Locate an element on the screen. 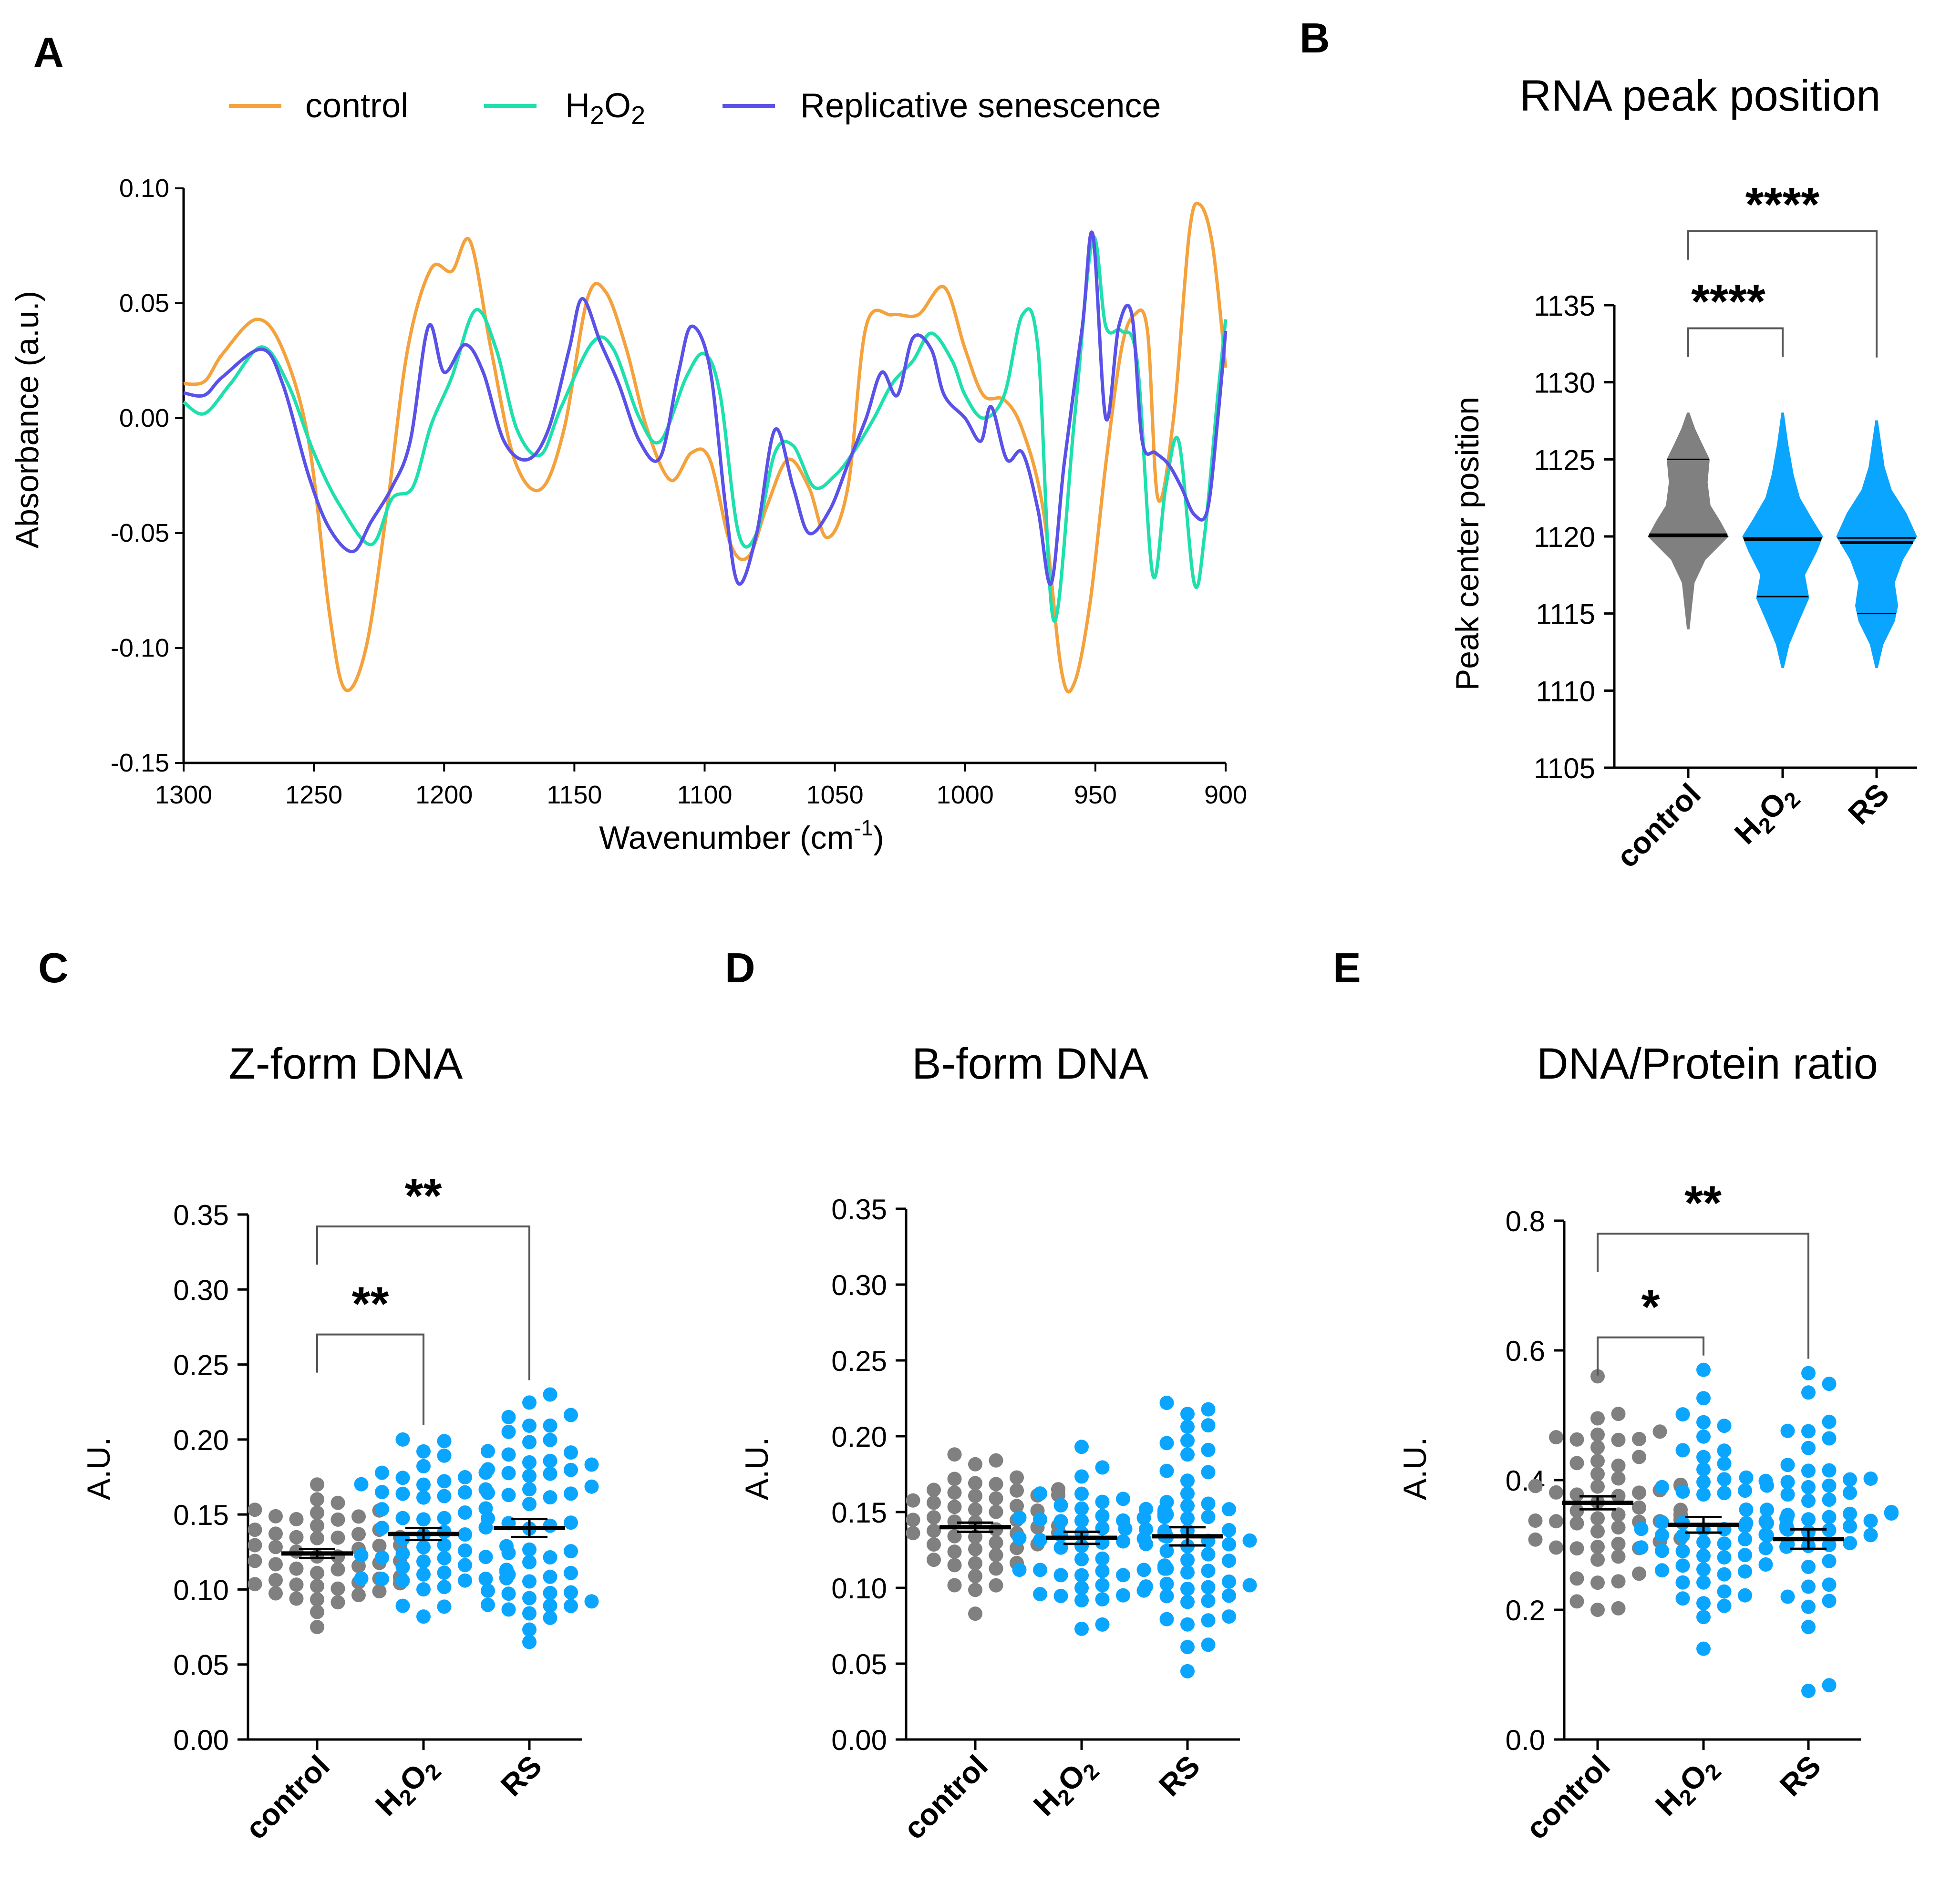 This screenshot has height=1904, width=1951. panel-c-y-tick-label: 0.30 is located at coordinates (201, 1290).